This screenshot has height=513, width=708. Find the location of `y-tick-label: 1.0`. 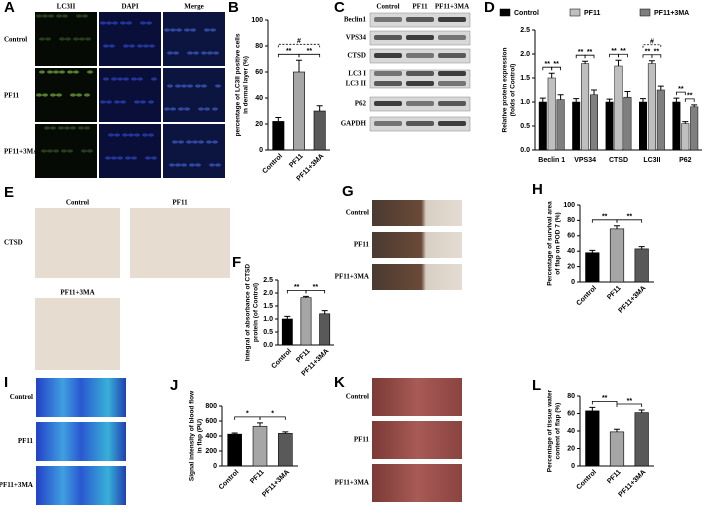

y-tick-label: 1.0 is located at coordinates (525, 102).